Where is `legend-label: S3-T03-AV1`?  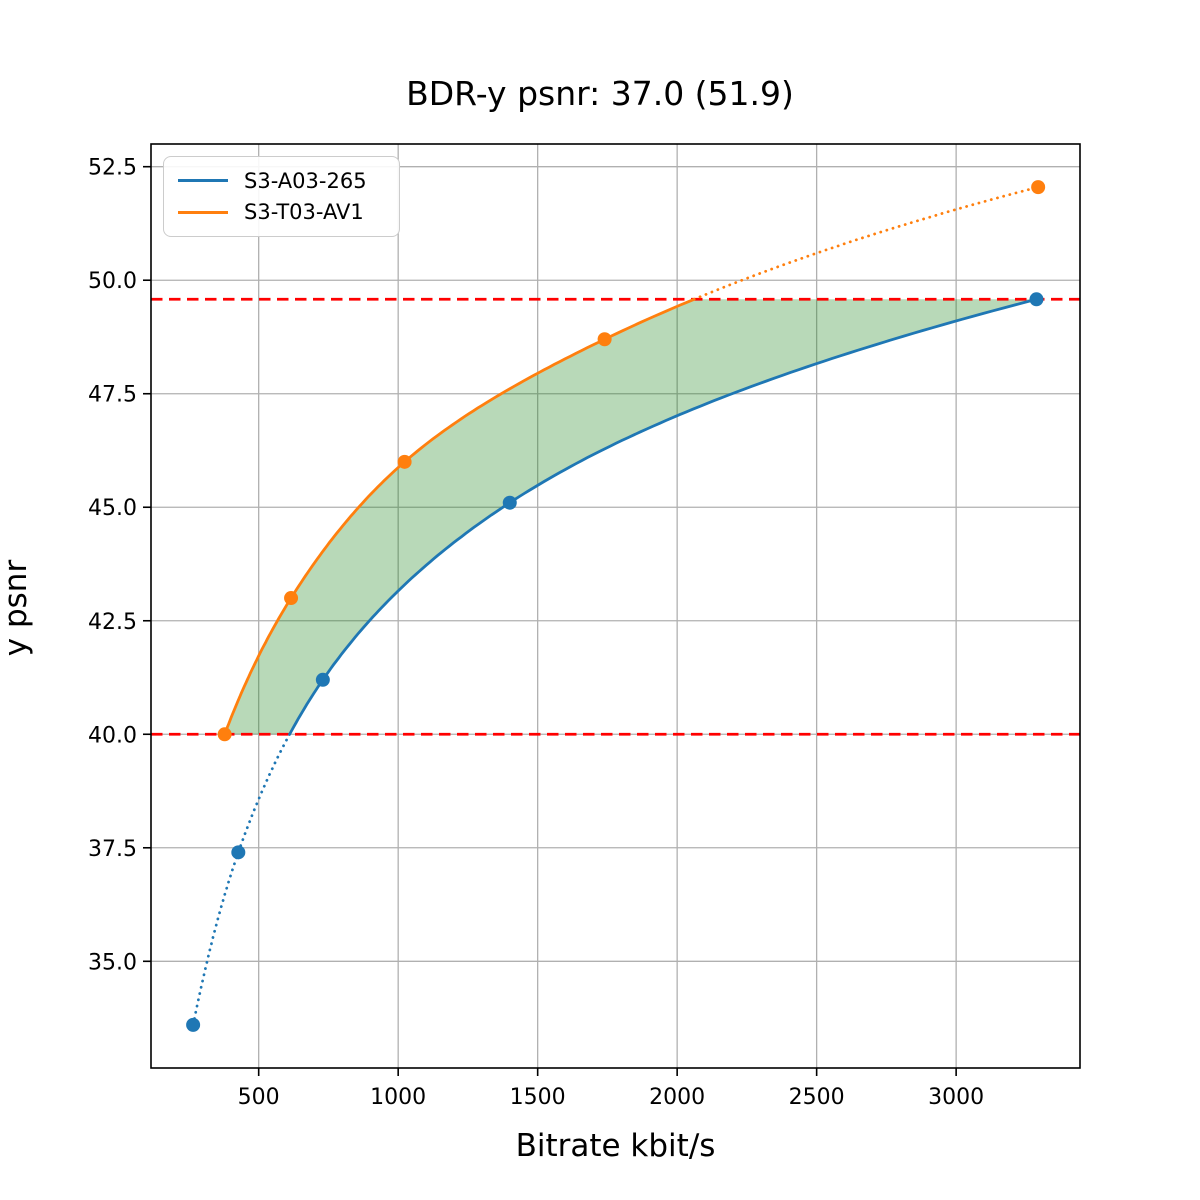 legend-label: S3-T03-AV1 is located at coordinates (304, 212).